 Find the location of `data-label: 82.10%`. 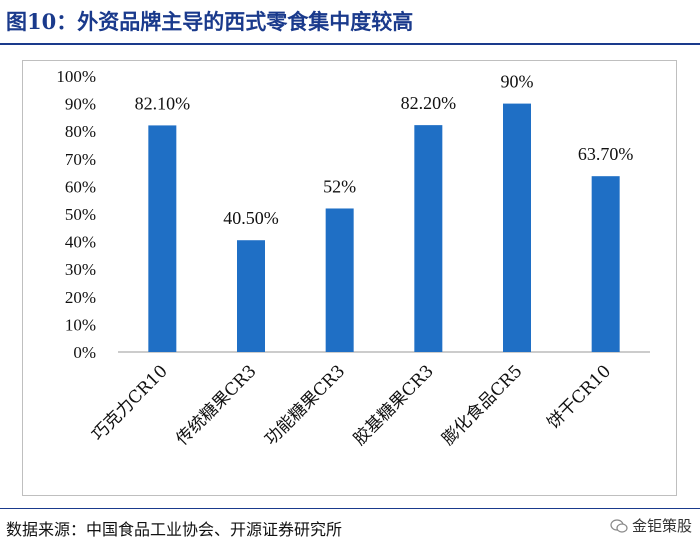

data-label: 82.10% is located at coordinates (163, 103).